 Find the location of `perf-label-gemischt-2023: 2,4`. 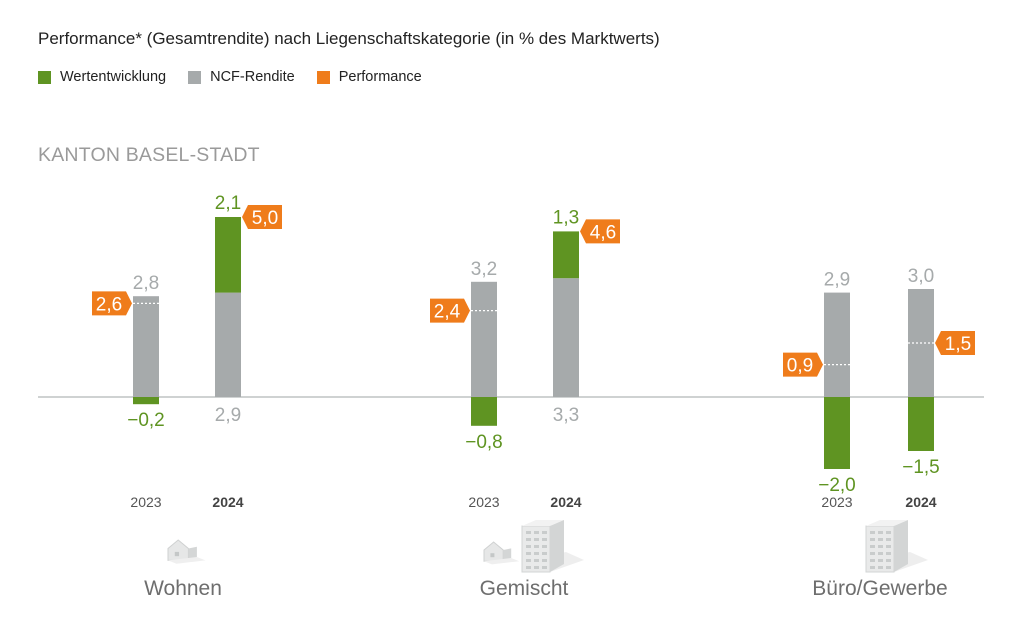

perf-label-gemischt-2023: 2,4 is located at coordinates (447, 312).